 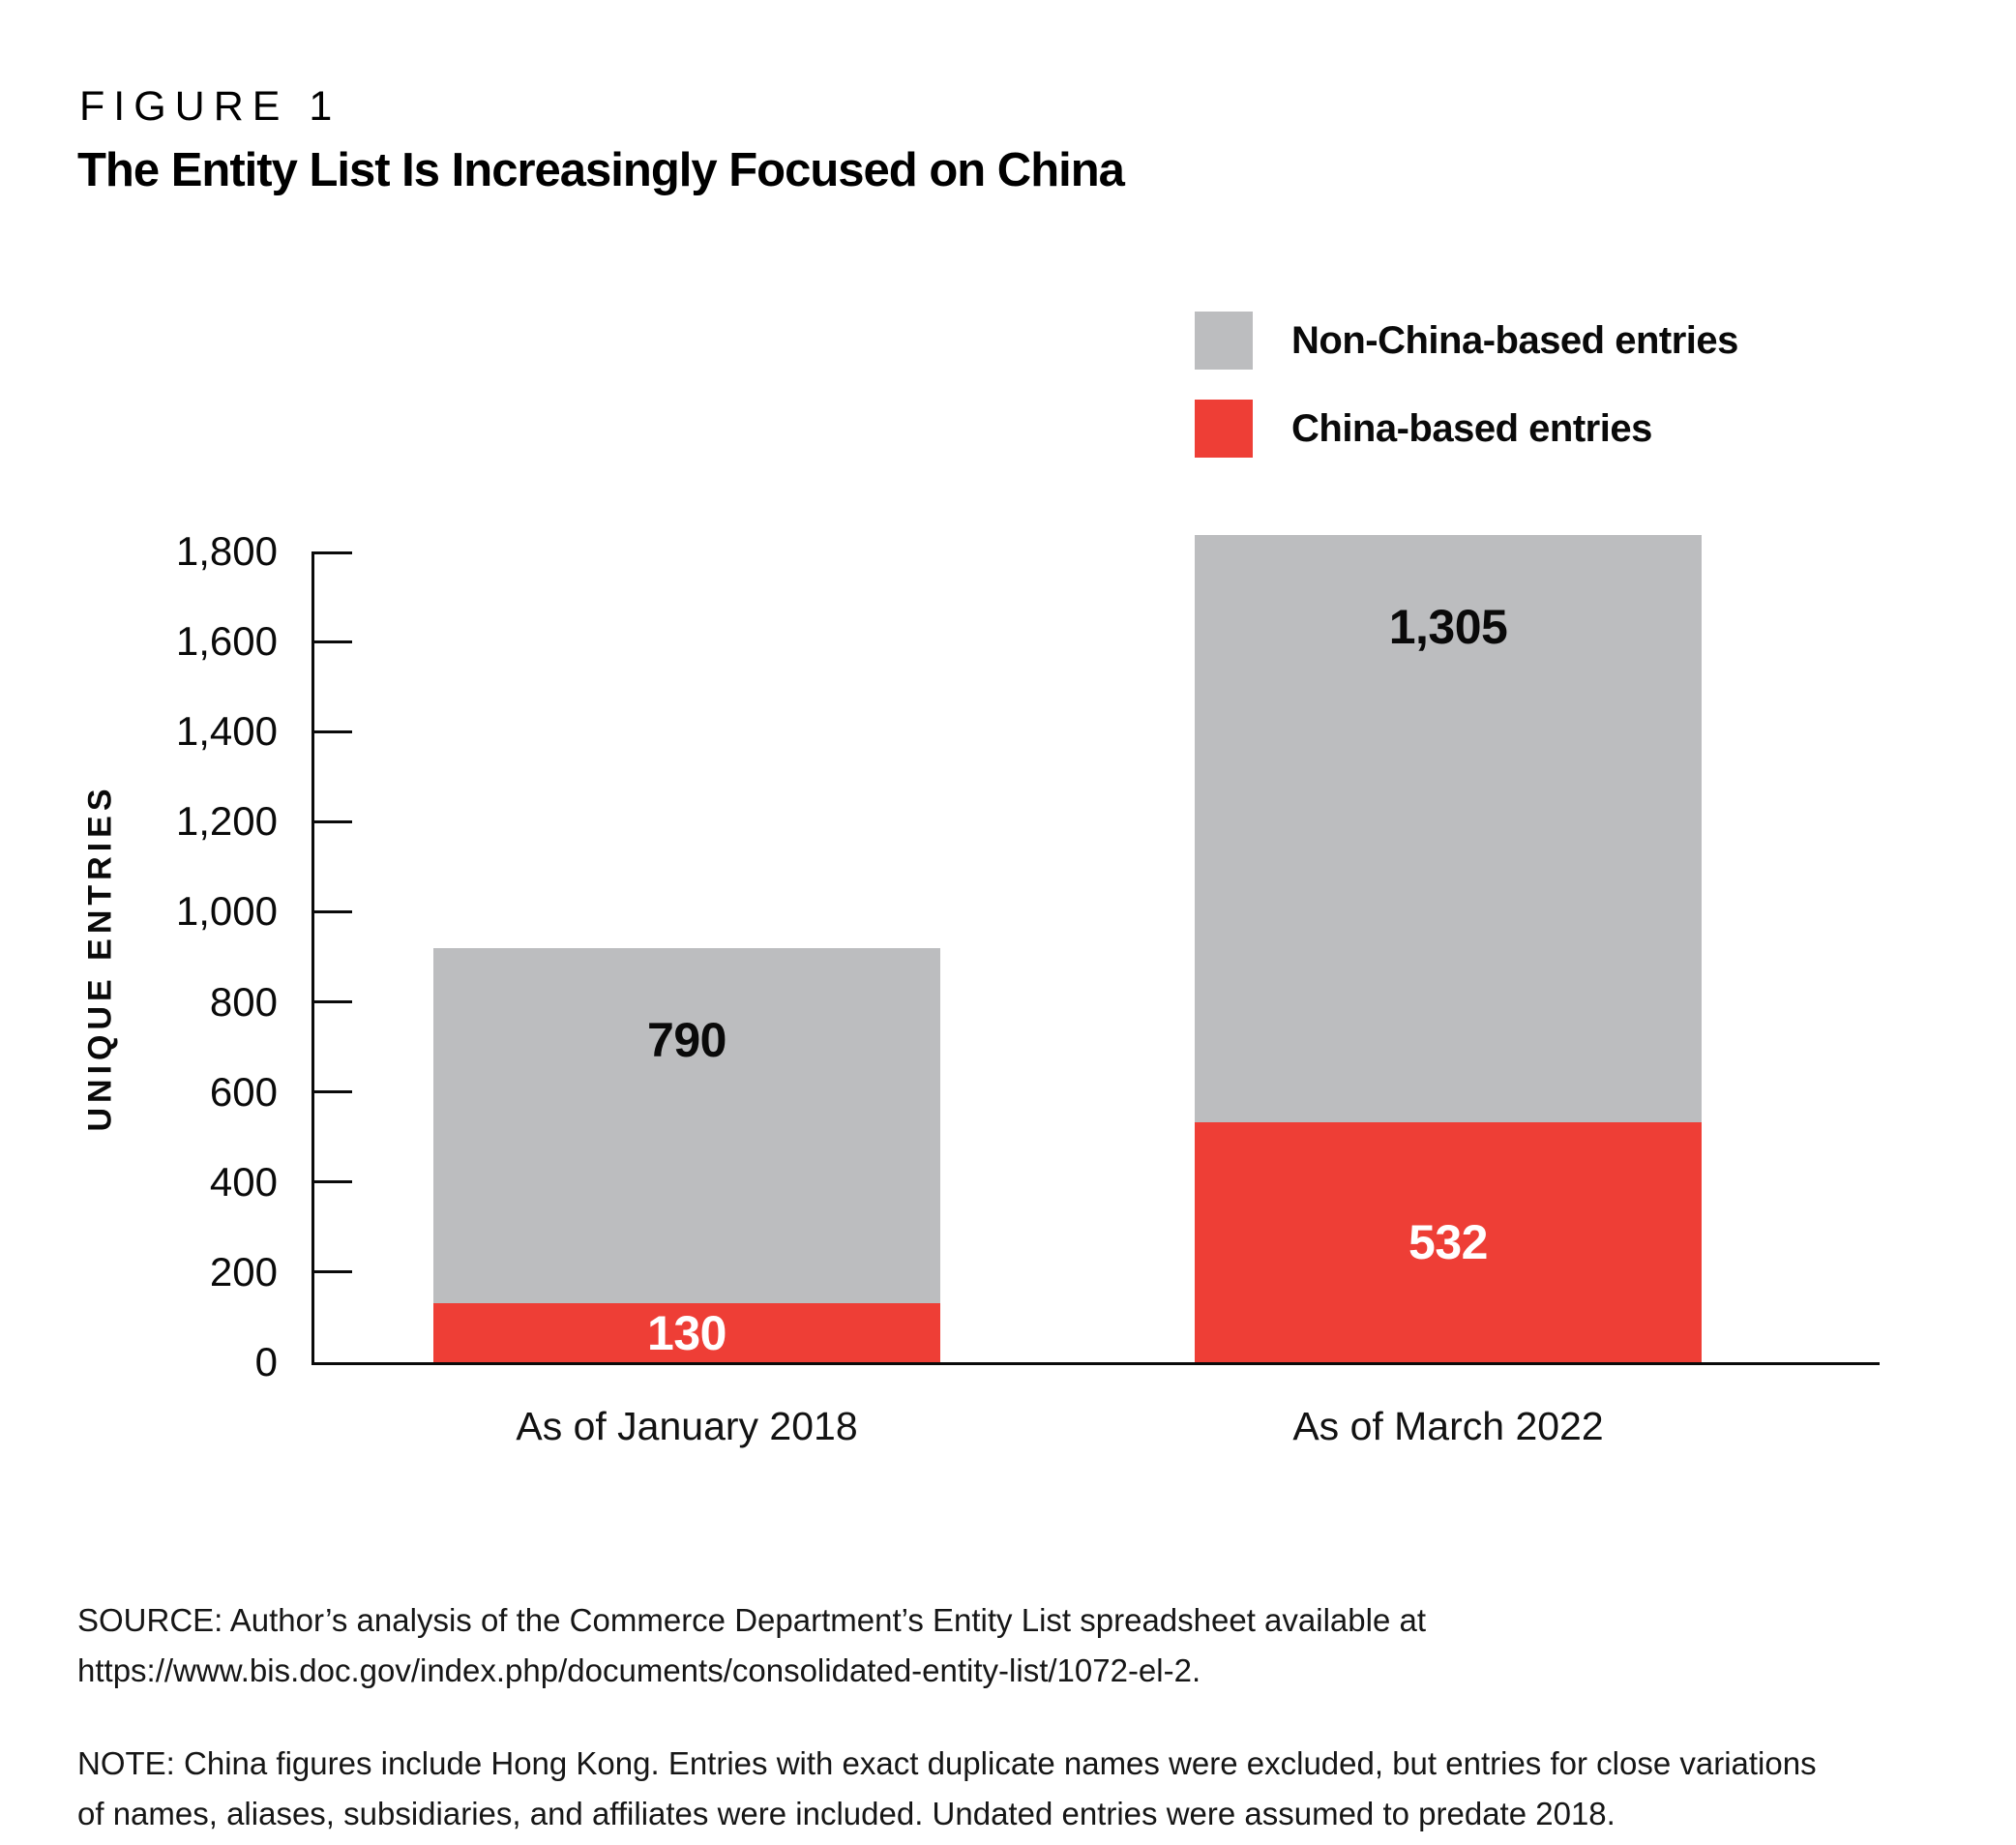 I want to click on bar-value-label: 130, so click(x=687, y=1332).